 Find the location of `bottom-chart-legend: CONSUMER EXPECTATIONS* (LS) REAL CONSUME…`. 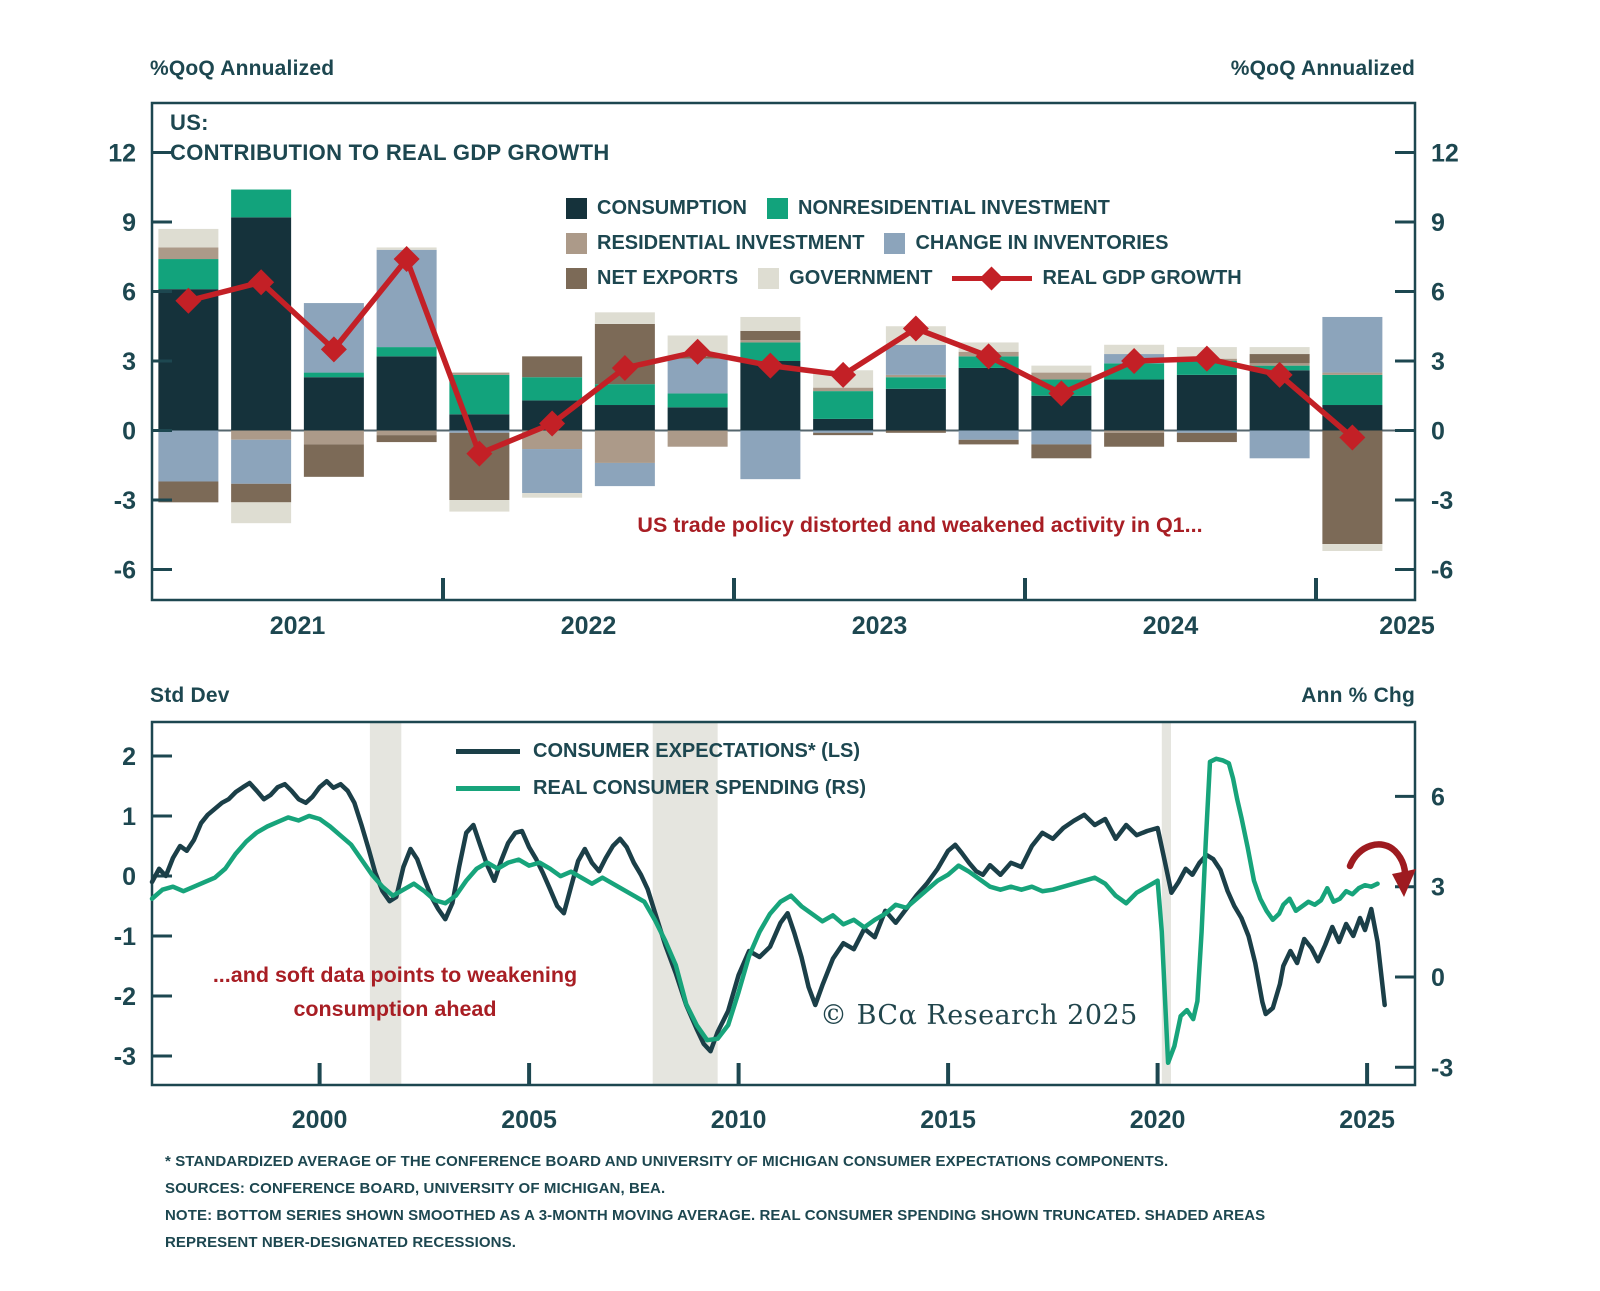

bottom-chart-legend: CONSUMER EXPECTATIONS* (LS) REAL CONSUME… is located at coordinates (661, 777).